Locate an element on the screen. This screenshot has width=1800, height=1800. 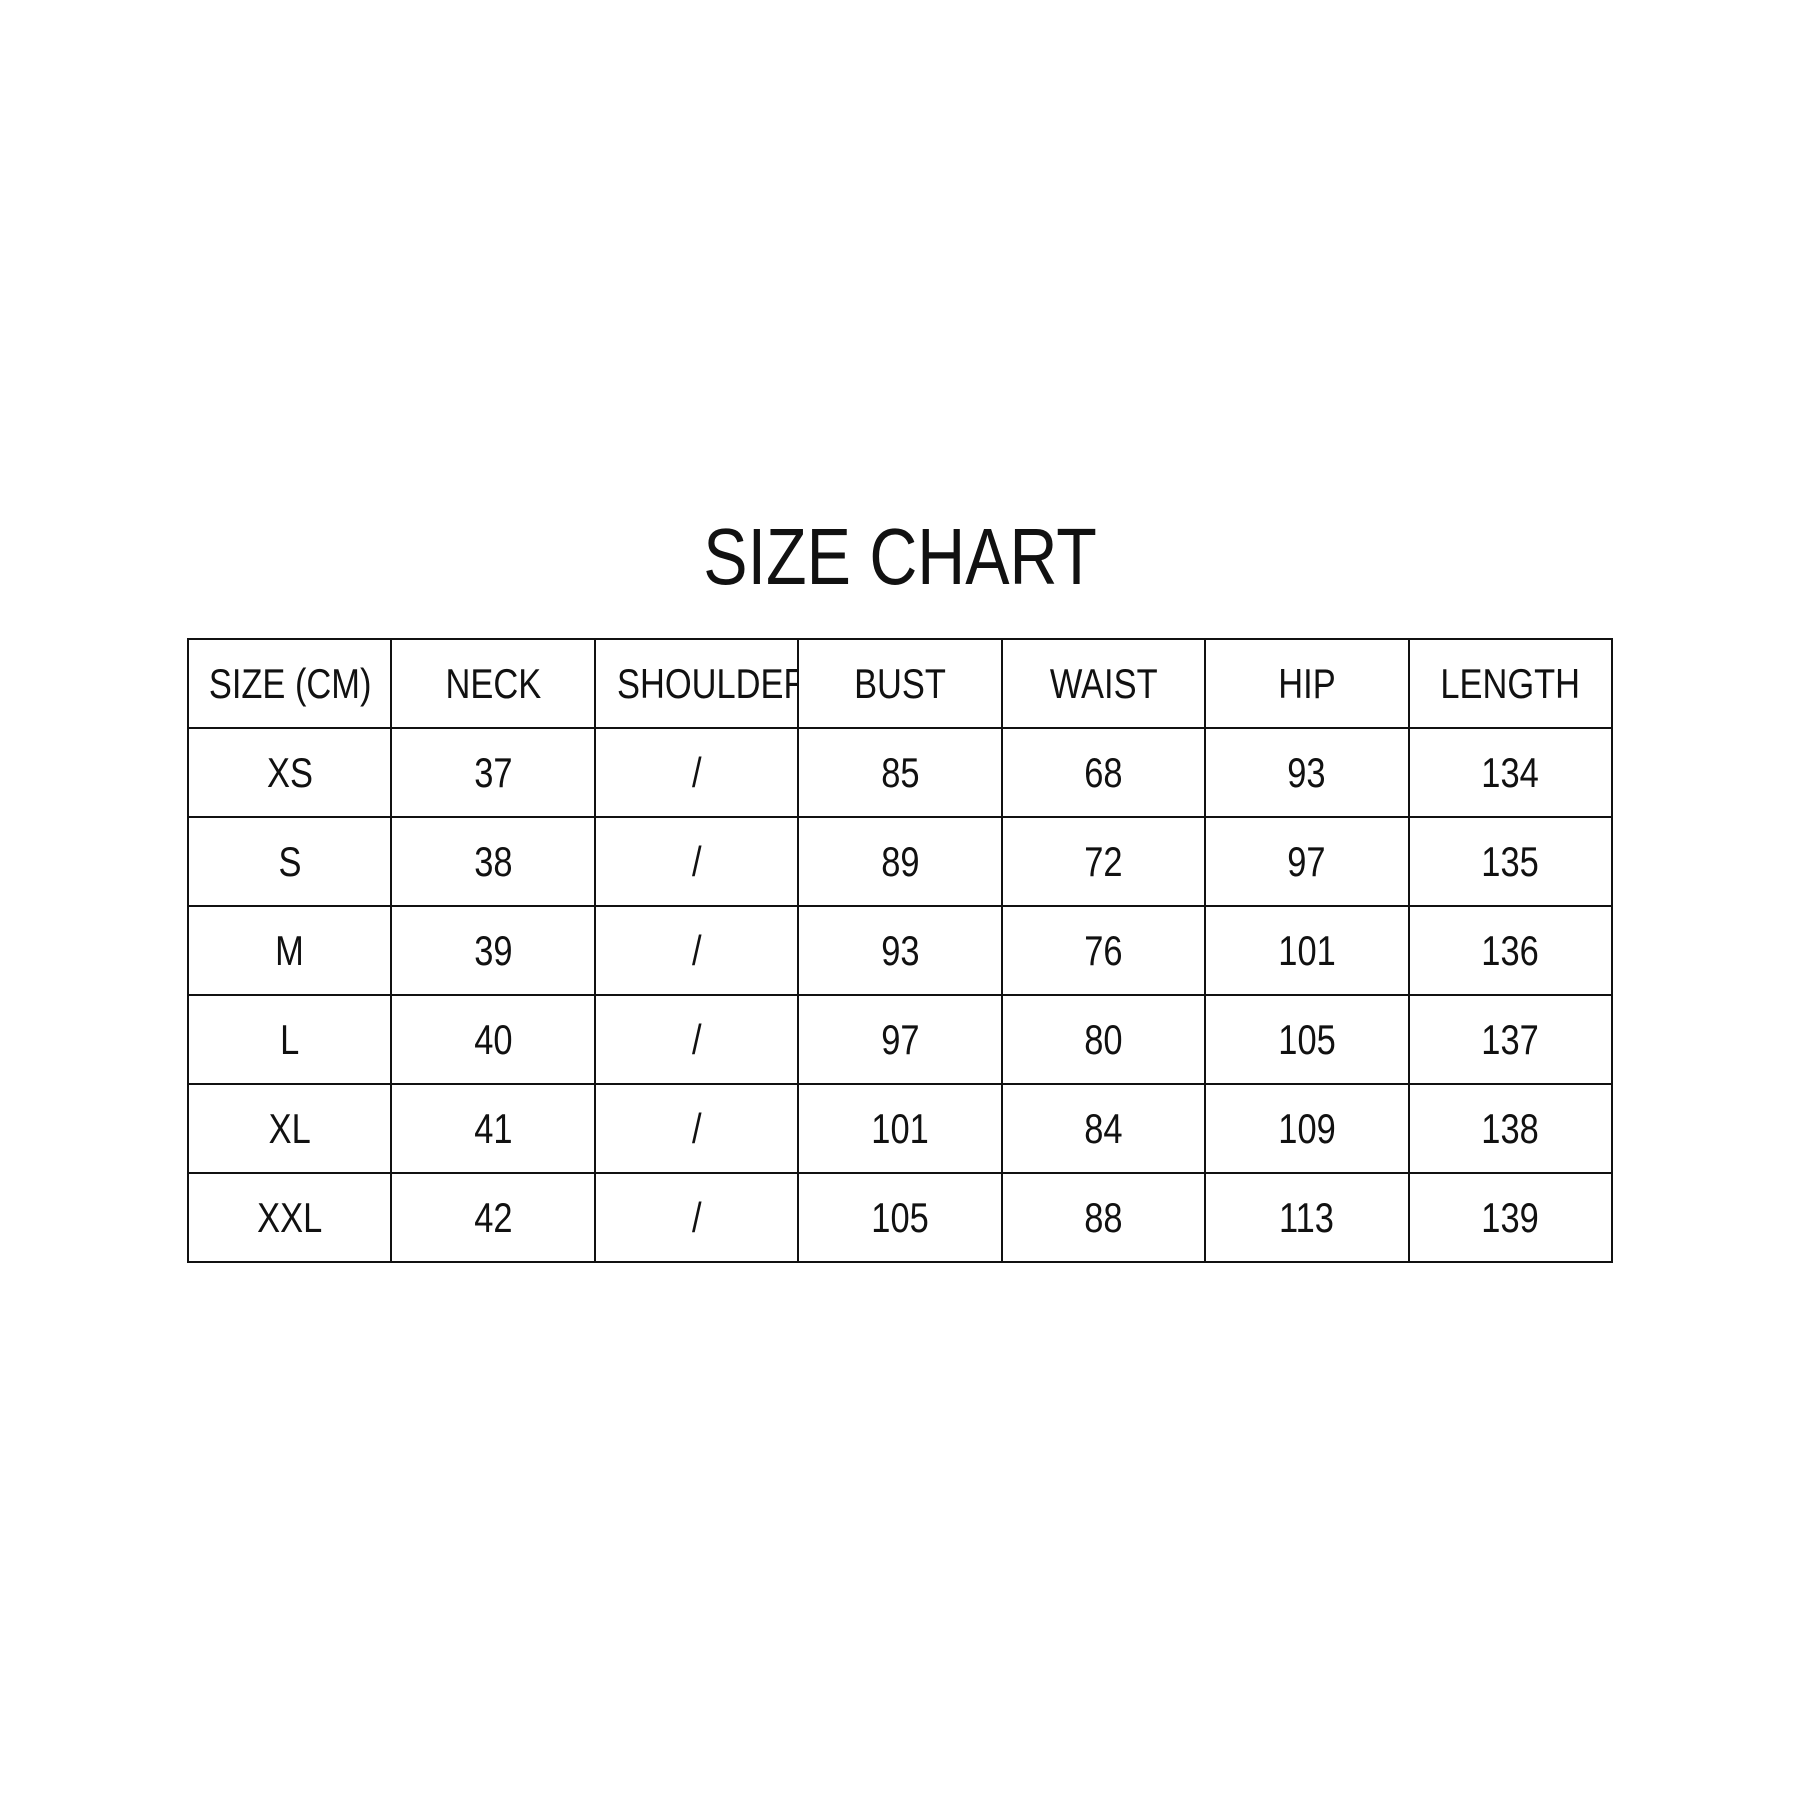
cell-text: 105 is located at coordinates (900, 1217).